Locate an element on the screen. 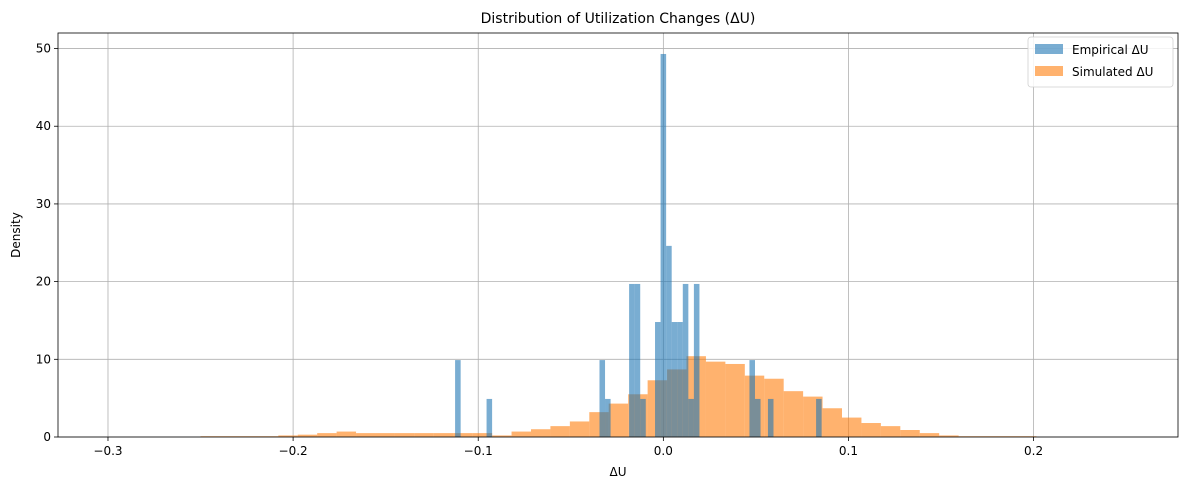 The width and height of the screenshot is (1189, 490). legend-box is located at coordinates (1100, 62).